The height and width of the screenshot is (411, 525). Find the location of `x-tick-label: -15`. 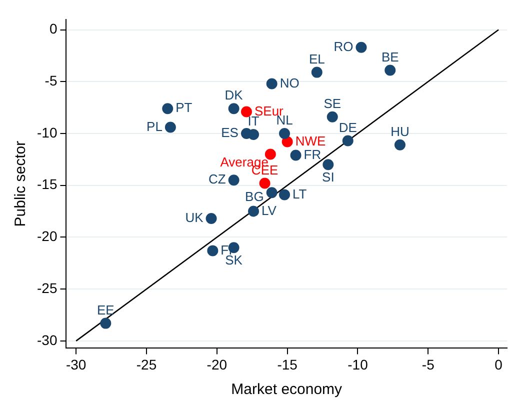

x-tick-label: -15 is located at coordinates (287, 364).